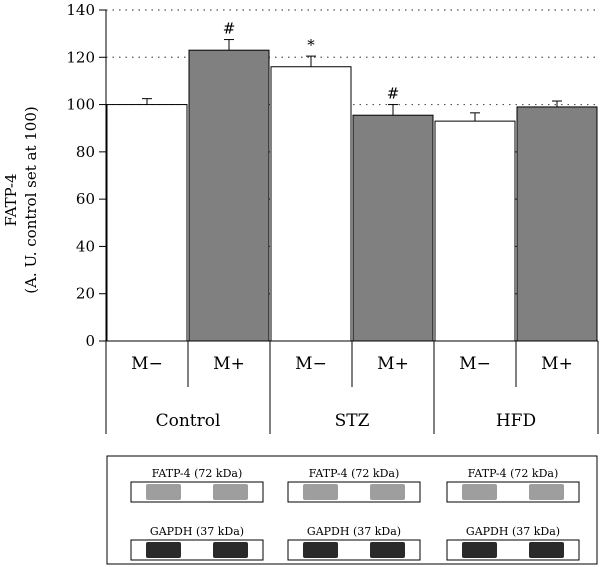 Image resolution: width=600 pixels, height=567 pixels. I want to click on y-tick-label: 20, so click(85, 294).